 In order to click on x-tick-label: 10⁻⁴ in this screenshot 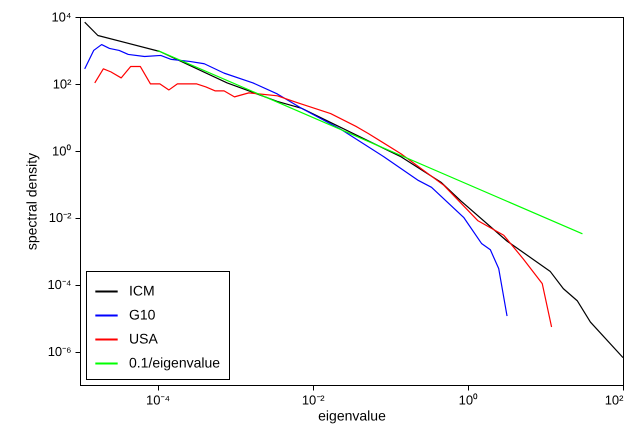, I will do `click(158, 400)`.